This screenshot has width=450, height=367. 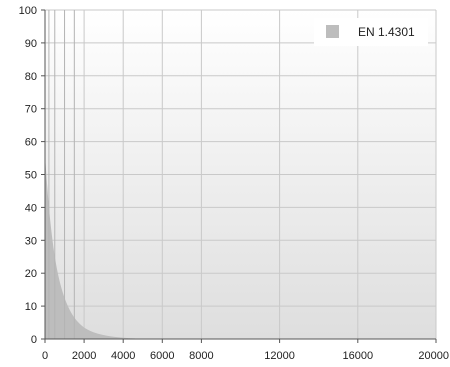 What do you see at coordinates (31, 241) in the screenshot?
I see `y-tick-label: 30` at bounding box center [31, 241].